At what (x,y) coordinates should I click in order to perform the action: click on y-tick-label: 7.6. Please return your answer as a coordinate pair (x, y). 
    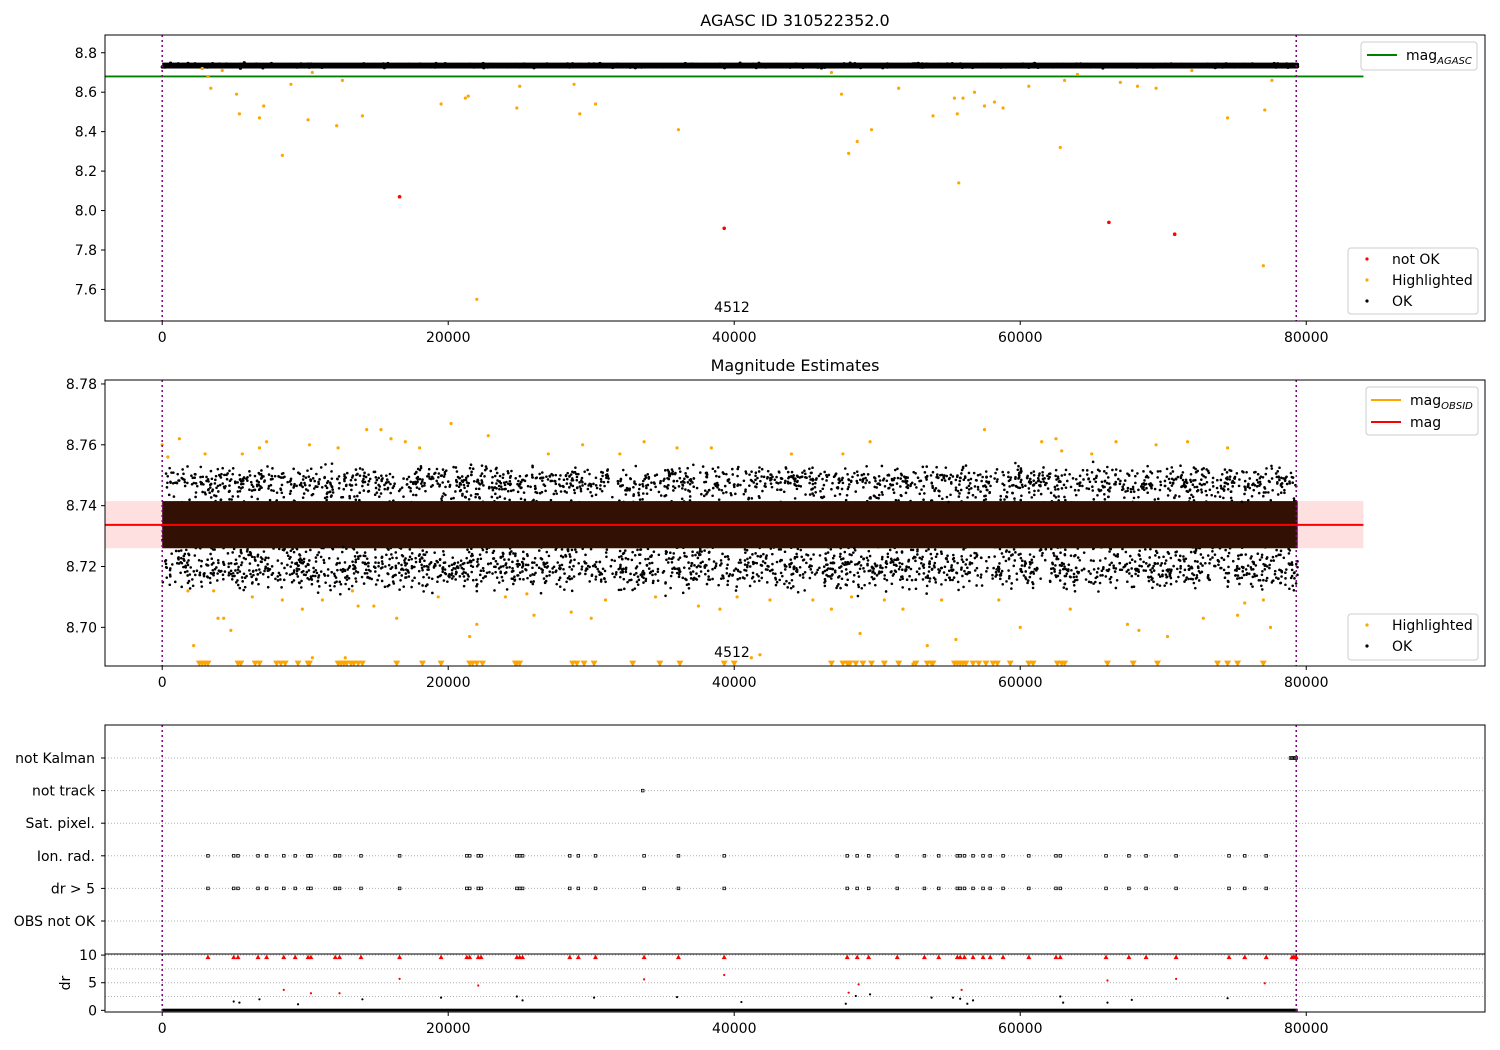
    Looking at the image, I should click on (86, 290).